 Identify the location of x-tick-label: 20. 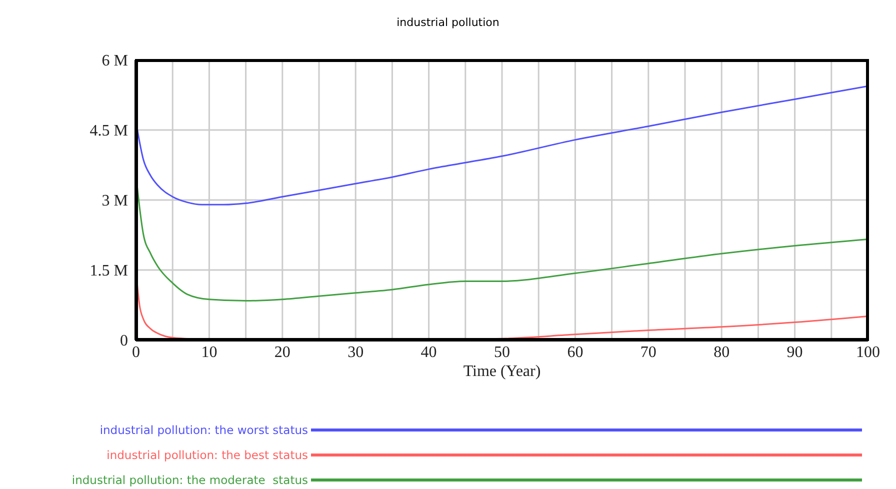
(282, 353).